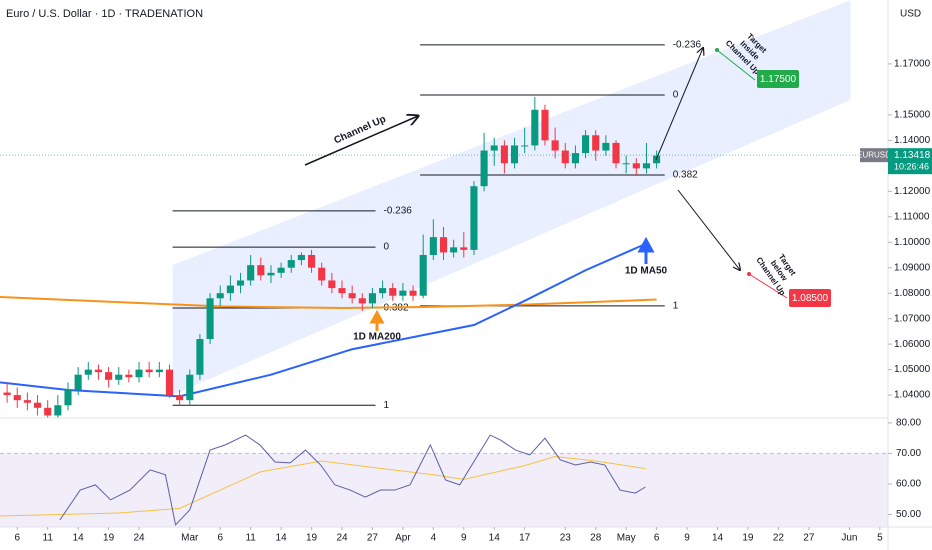 This screenshot has height=550, width=932. What do you see at coordinates (373, 538) in the screenshot?
I see `x-tick-label: 27` at bounding box center [373, 538].